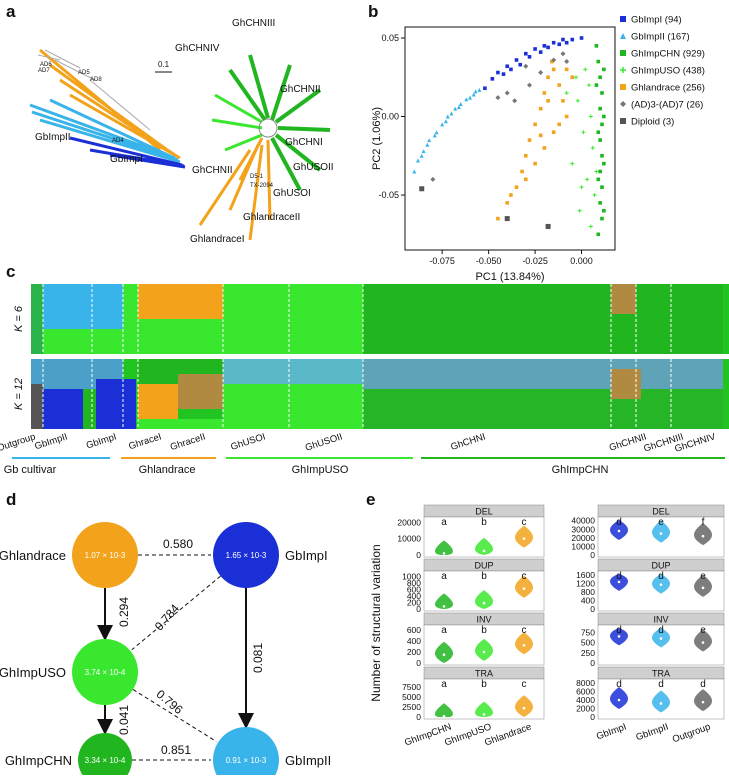  I want to click on legend-label: (AD)3-(AD)7 (26), so click(667, 105).